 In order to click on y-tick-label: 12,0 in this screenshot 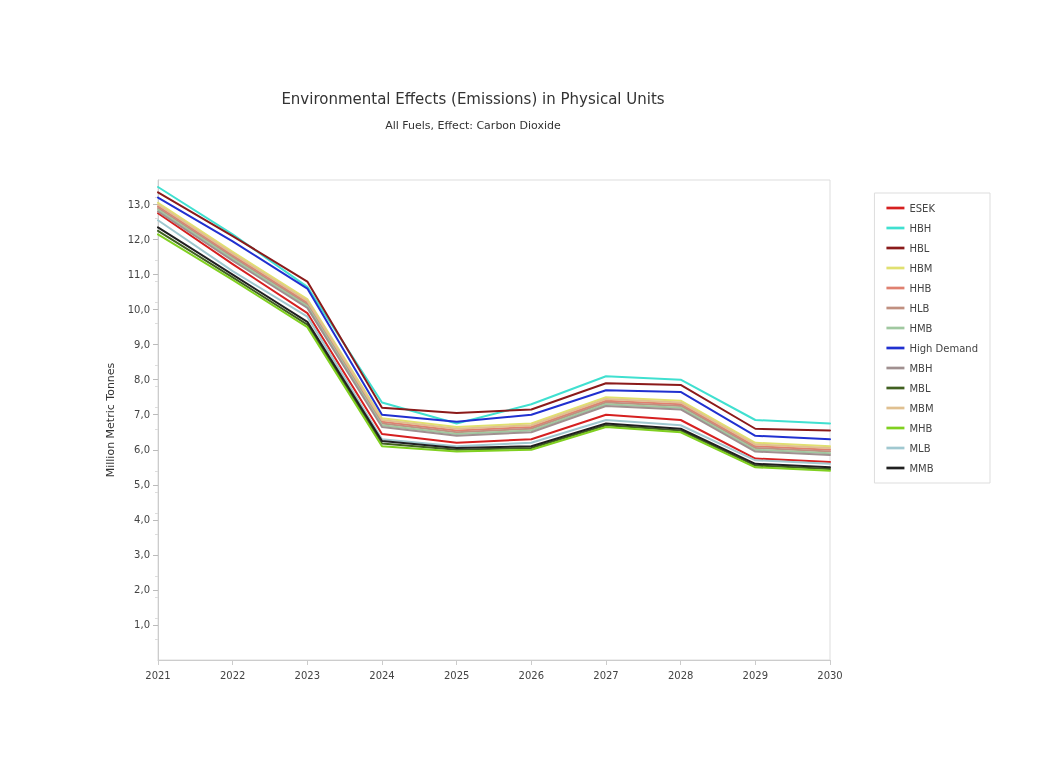, I will do `click(138, 240)`.